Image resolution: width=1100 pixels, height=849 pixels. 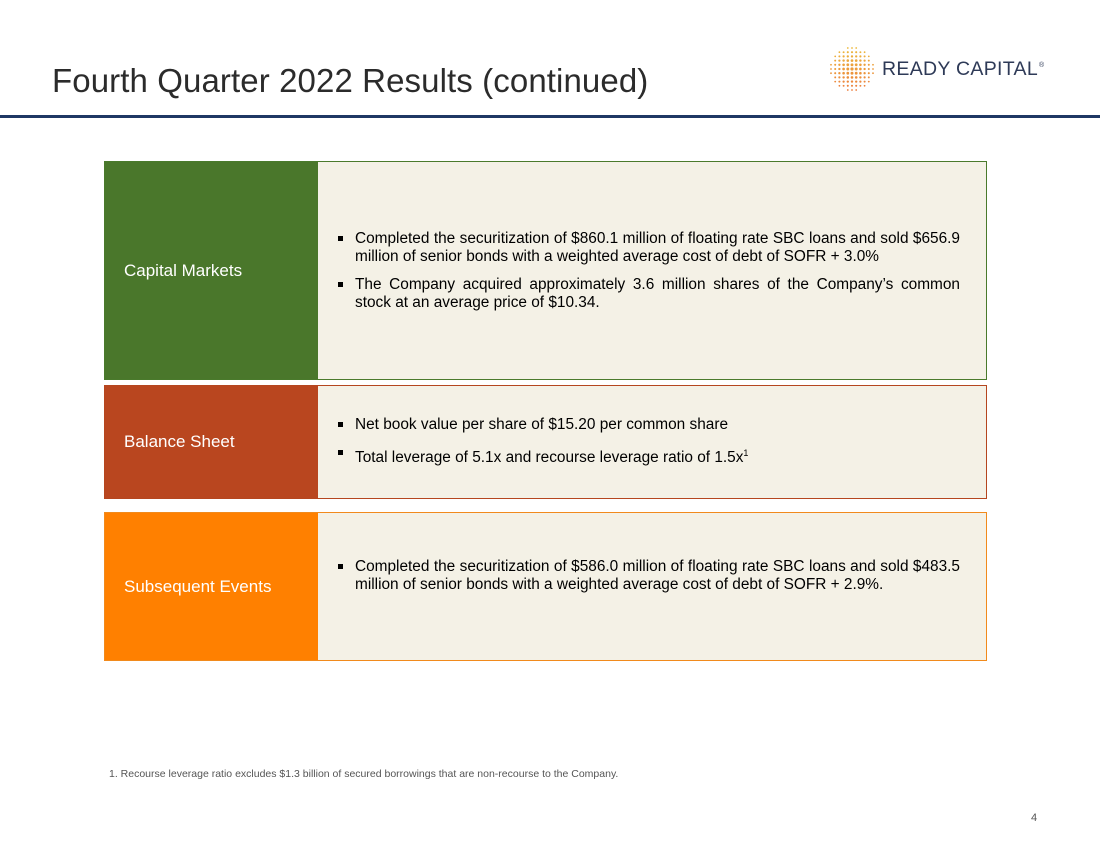 I want to click on section-label: Capital Markets, so click(x=211, y=270).